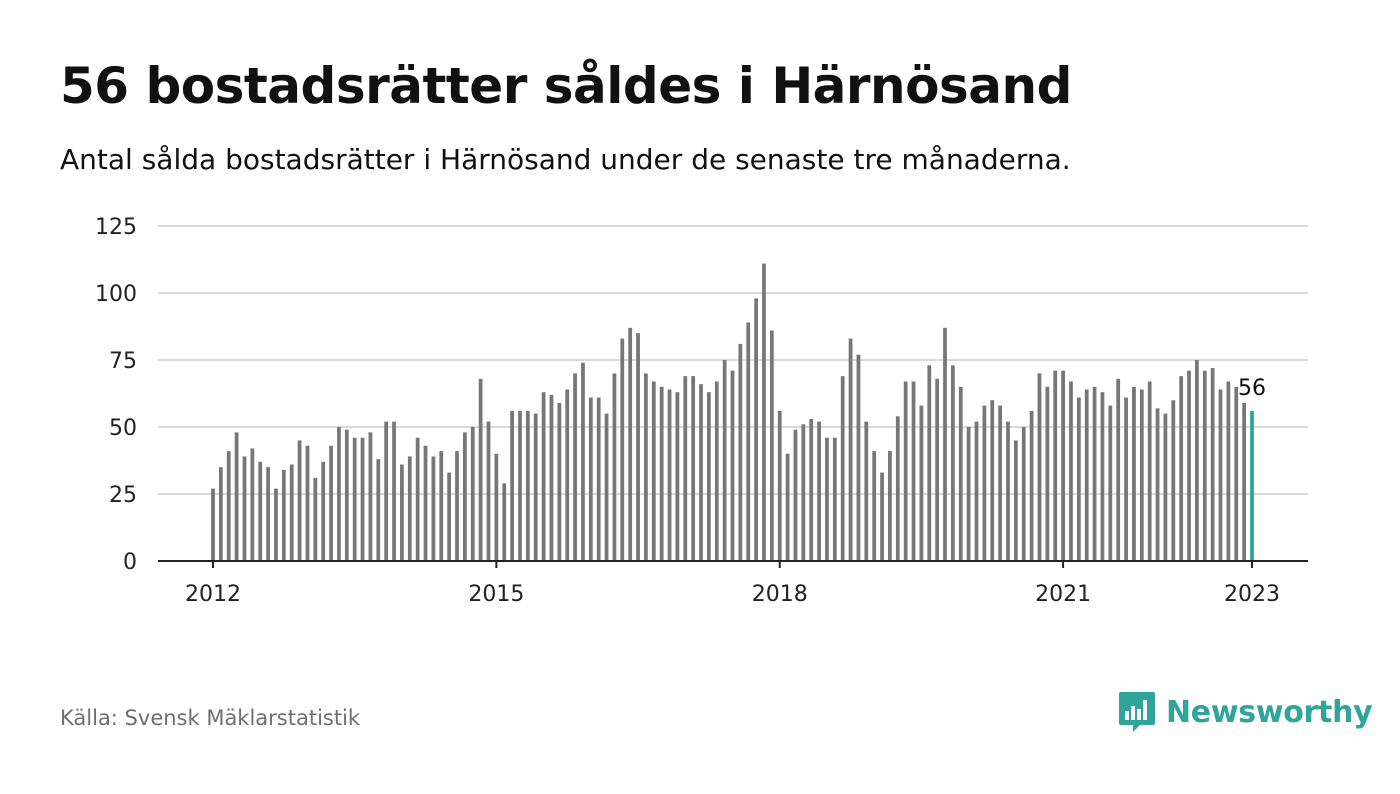  I want to click on newsworthy-logo: Newsworthy, so click(1245, 712).